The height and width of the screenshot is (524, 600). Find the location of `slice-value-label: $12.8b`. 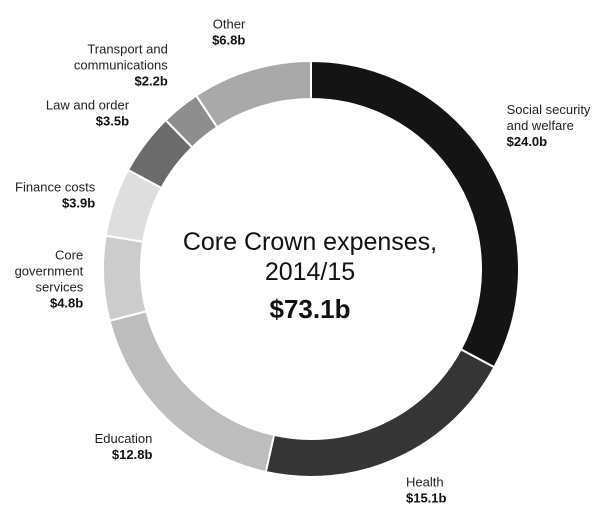

slice-value-label: $12.8b is located at coordinates (132, 454).